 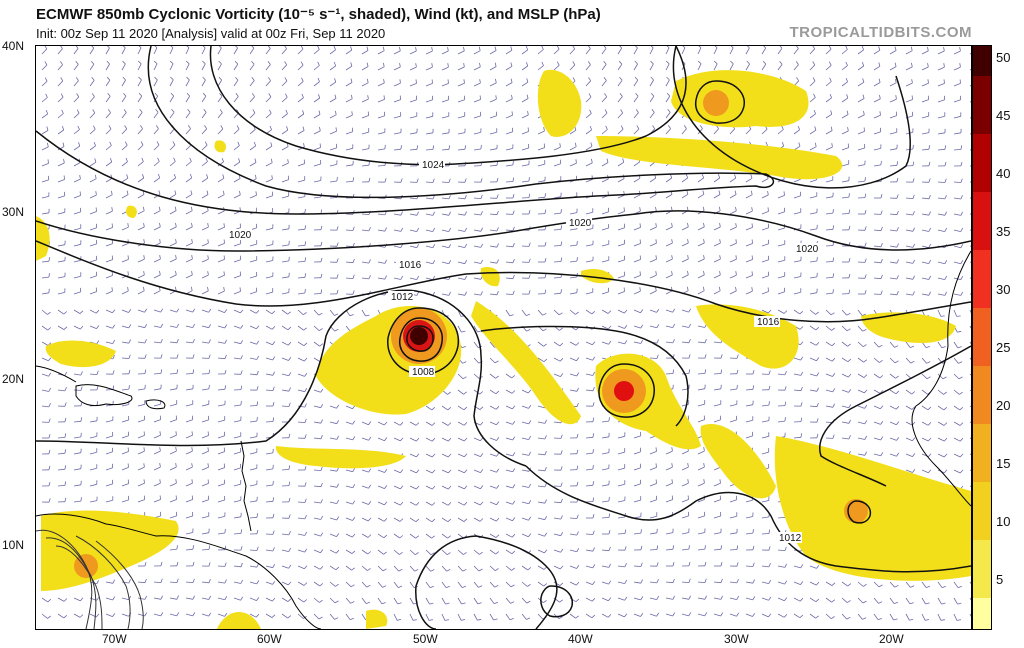 I want to click on colorbar-segment, so click(x=982, y=569).